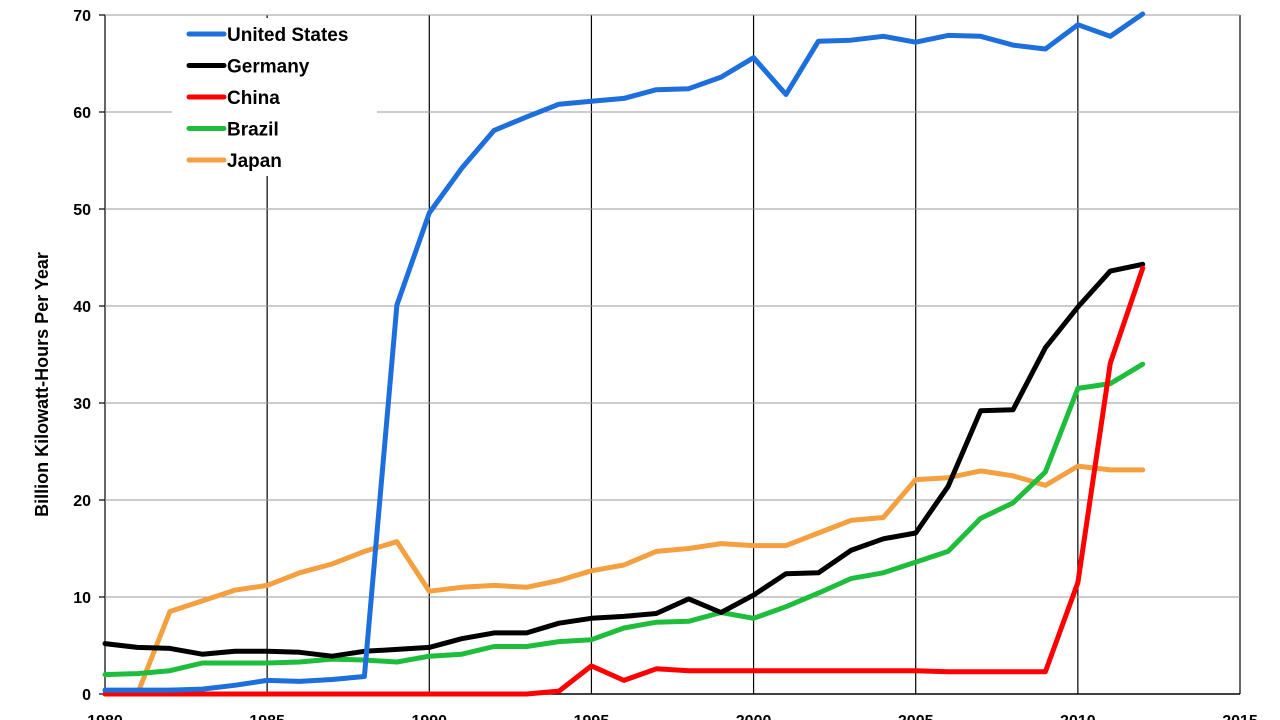  Describe the element at coordinates (82, 598) in the screenshot. I see `y-tick-label: 10` at that location.